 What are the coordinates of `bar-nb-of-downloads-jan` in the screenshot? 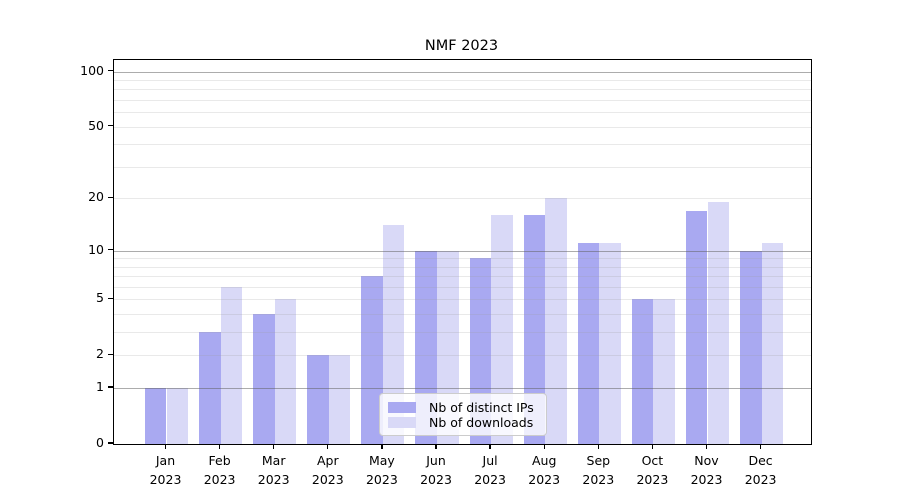 It's located at (177, 416).